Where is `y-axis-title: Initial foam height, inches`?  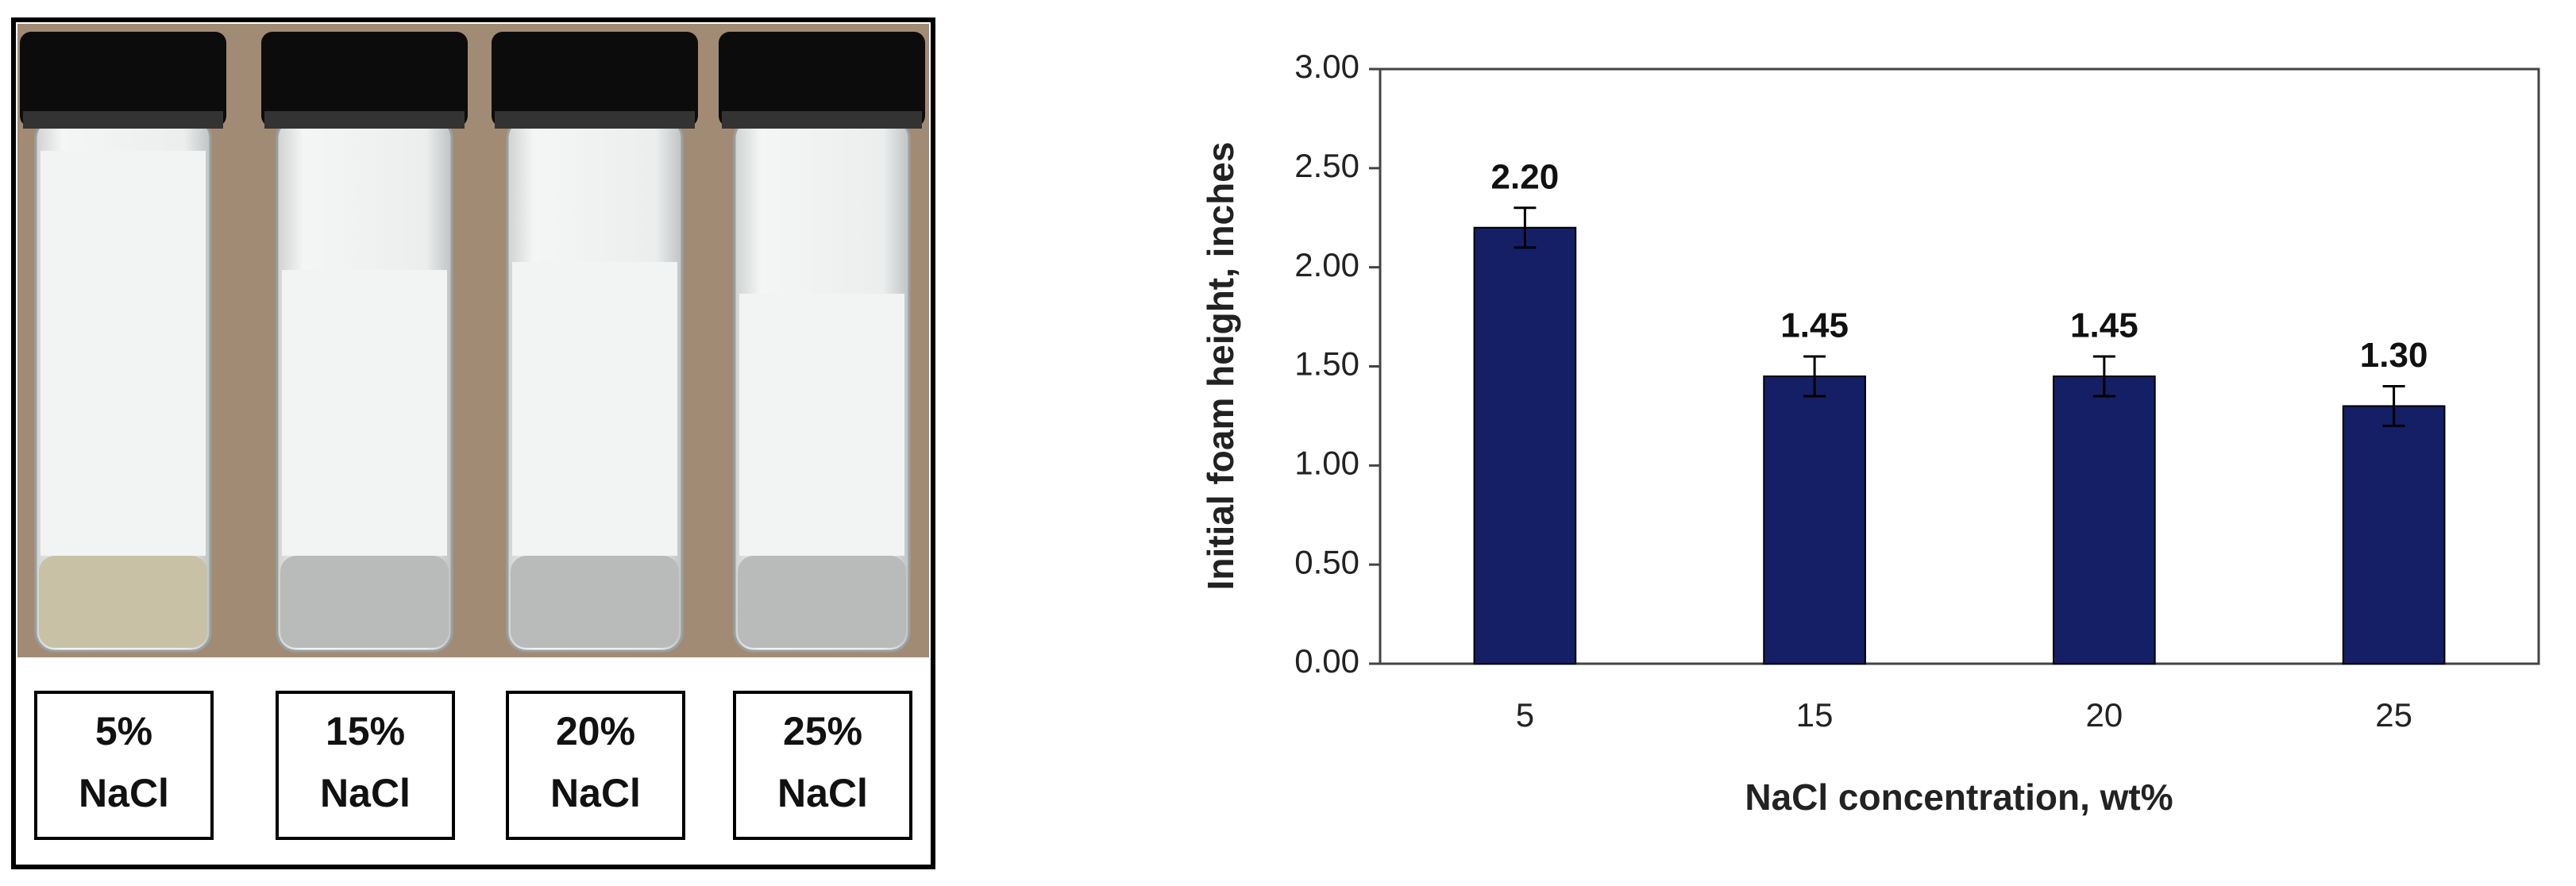 y-axis-title: Initial foam height, inches is located at coordinates (1220, 366).